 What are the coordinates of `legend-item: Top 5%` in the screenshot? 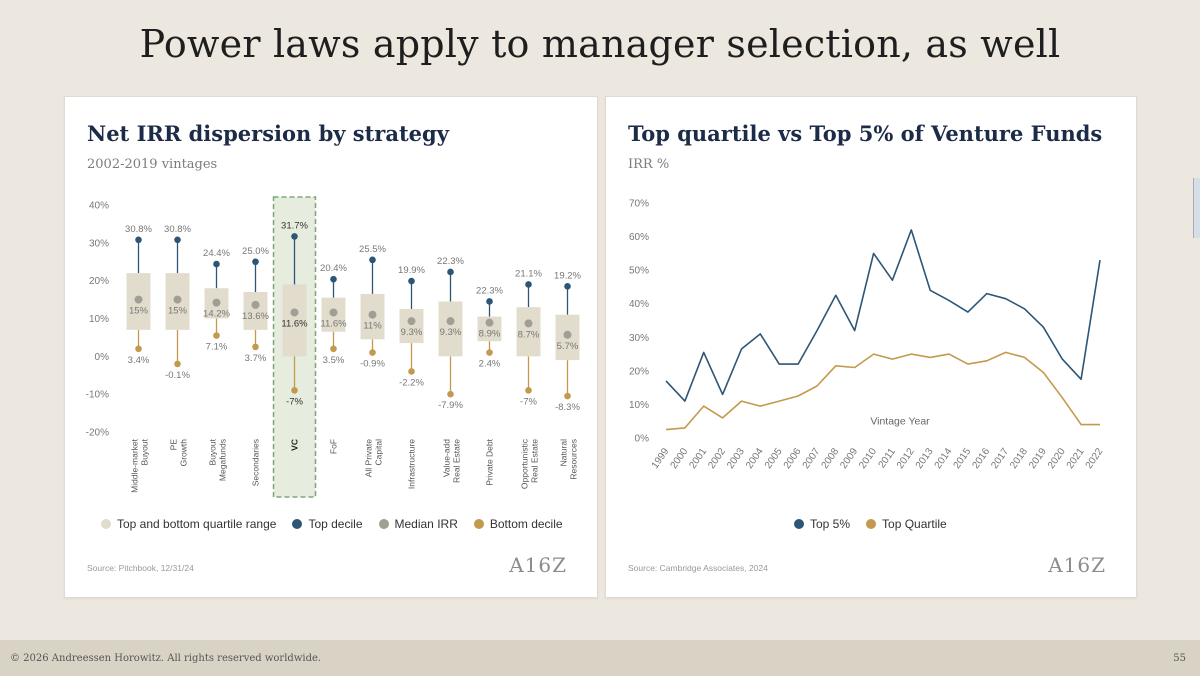 It's located at (822, 524).